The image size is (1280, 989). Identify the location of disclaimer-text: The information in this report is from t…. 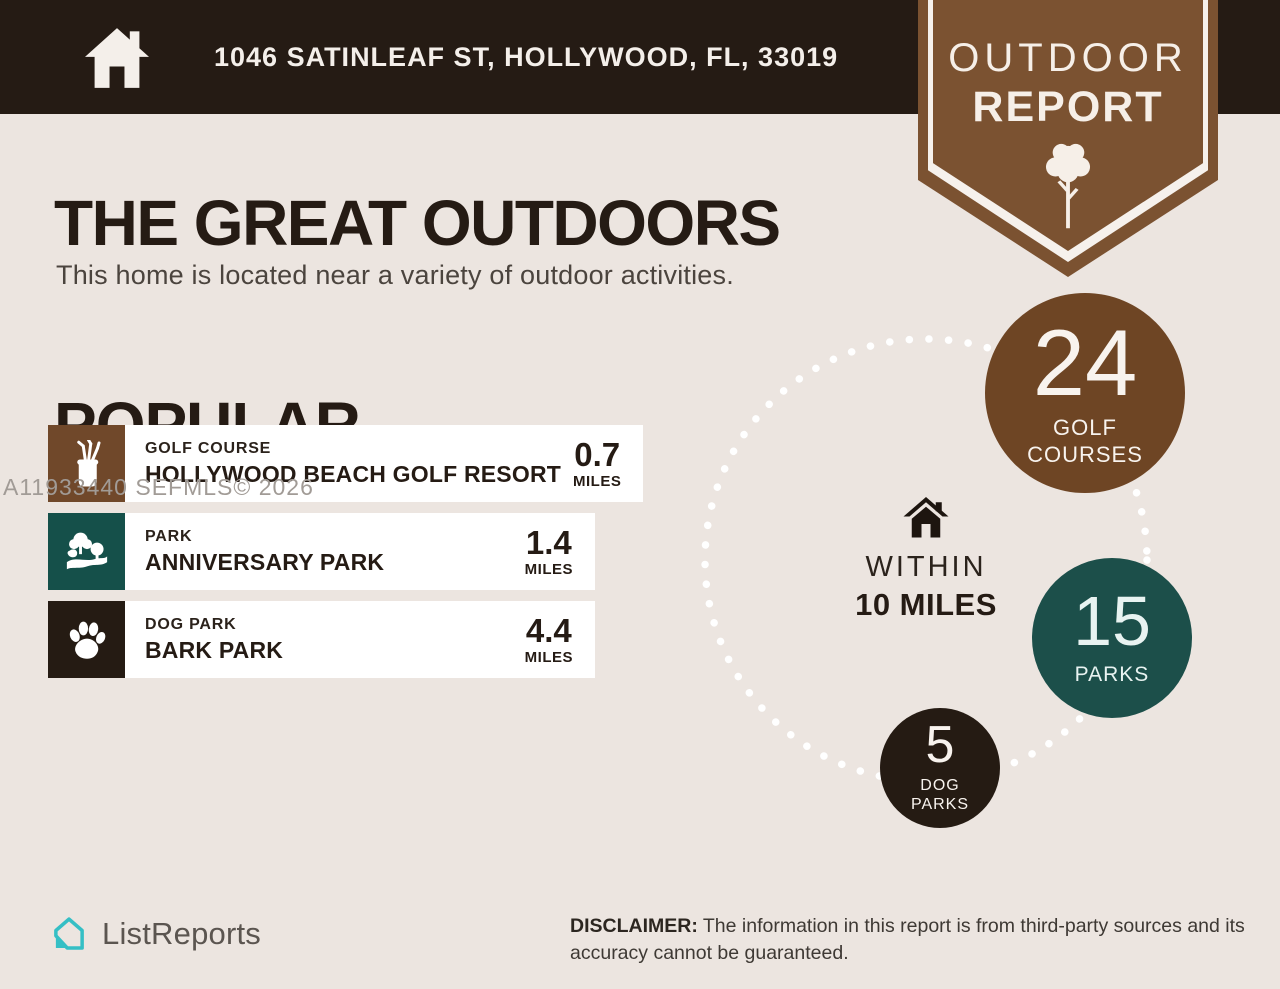
(907, 940).